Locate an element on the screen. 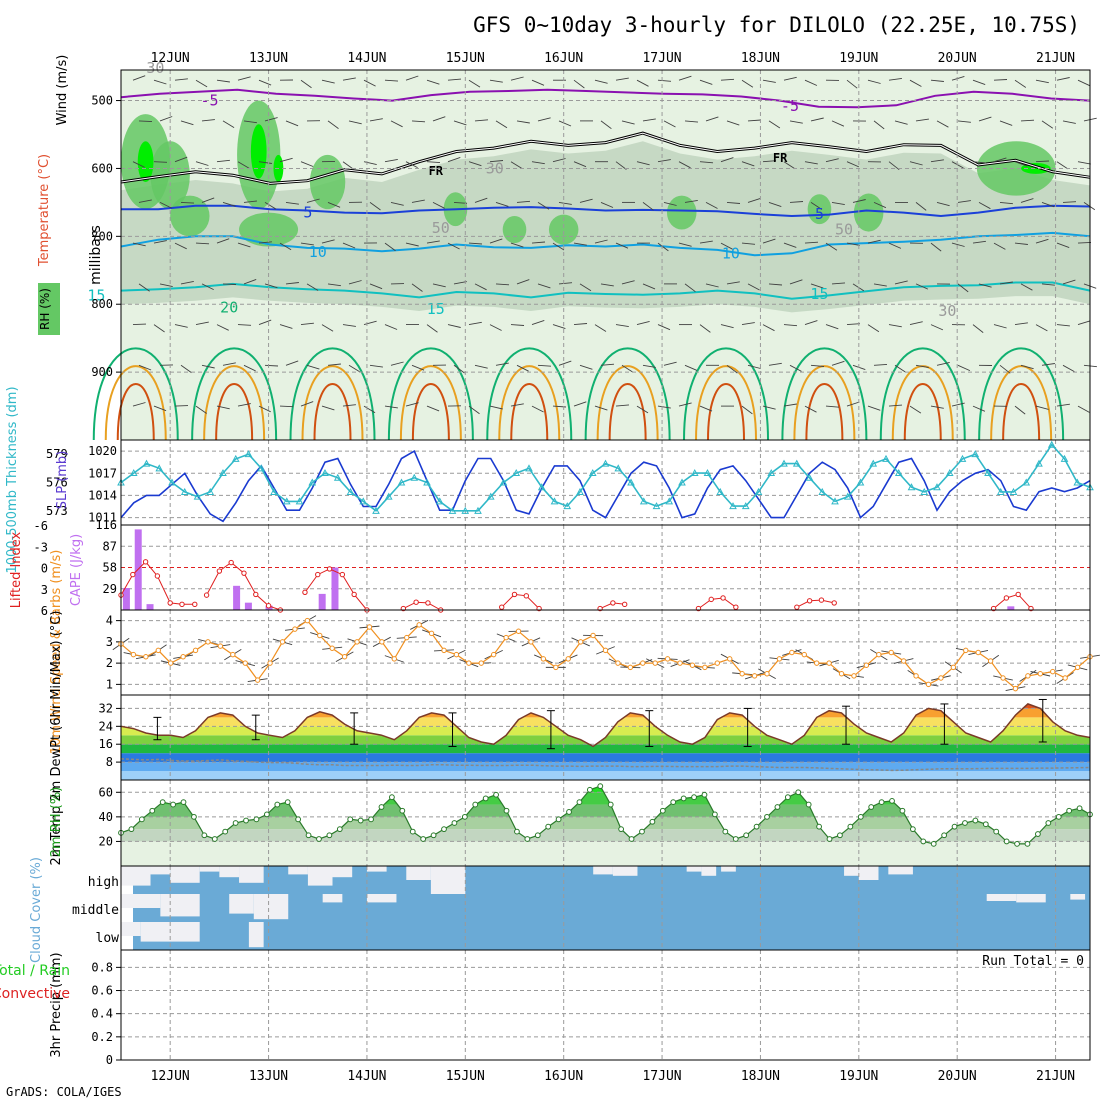 The image size is (1100, 1100). rh-color-bands is located at coordinates (605, 826).